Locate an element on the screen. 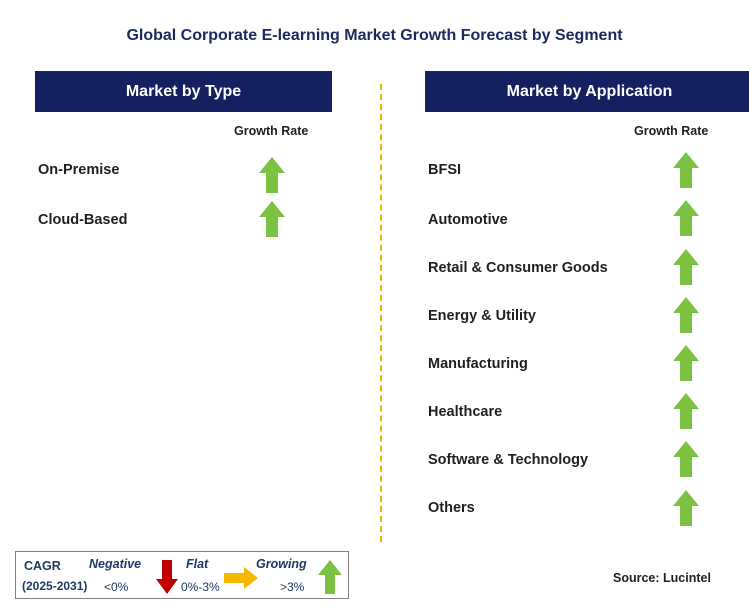 The image size is (749, 613). application-row-label: Software & Technology is located at coordinates (508, 460).